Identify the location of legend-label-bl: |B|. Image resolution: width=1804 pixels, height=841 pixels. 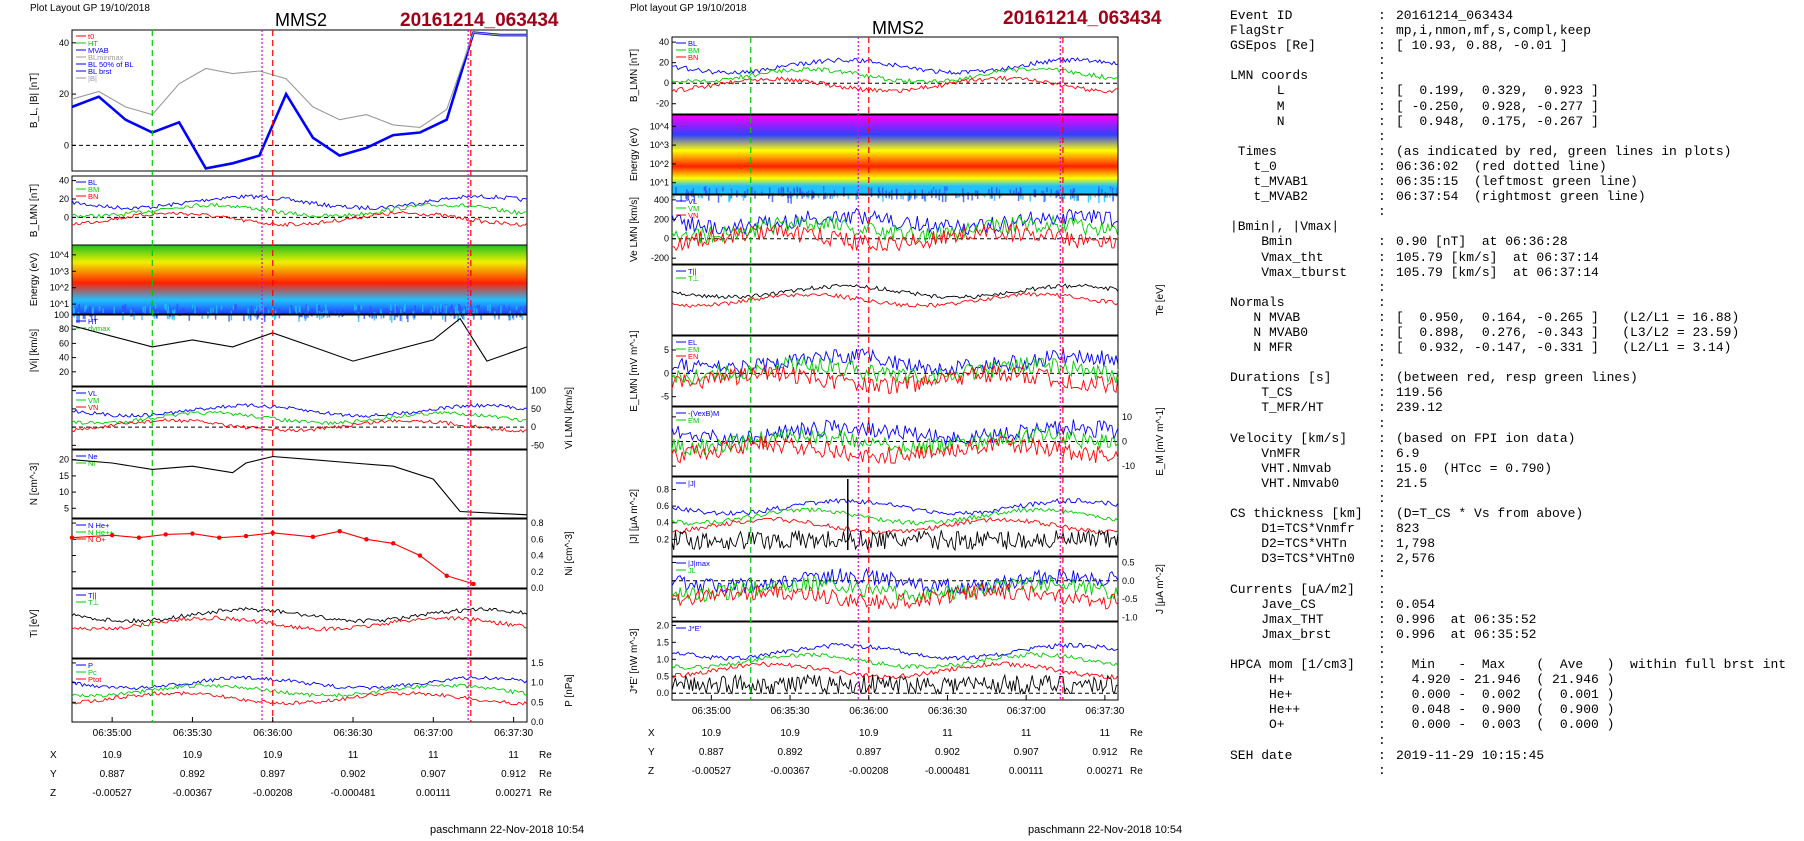
(92, 78).